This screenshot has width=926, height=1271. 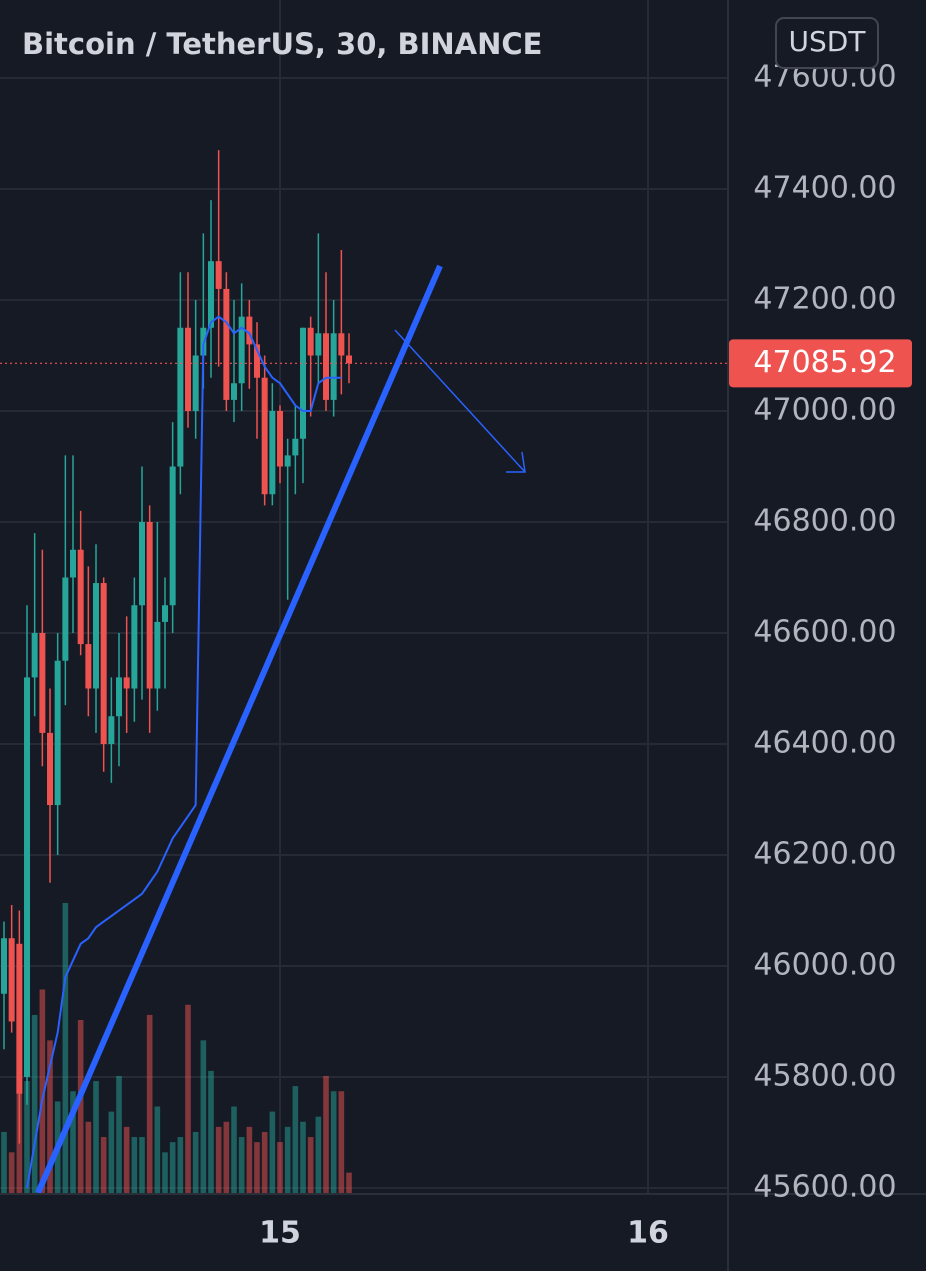 I want to click on y-tick-label: 46400.00, so click(x=824, y=743).